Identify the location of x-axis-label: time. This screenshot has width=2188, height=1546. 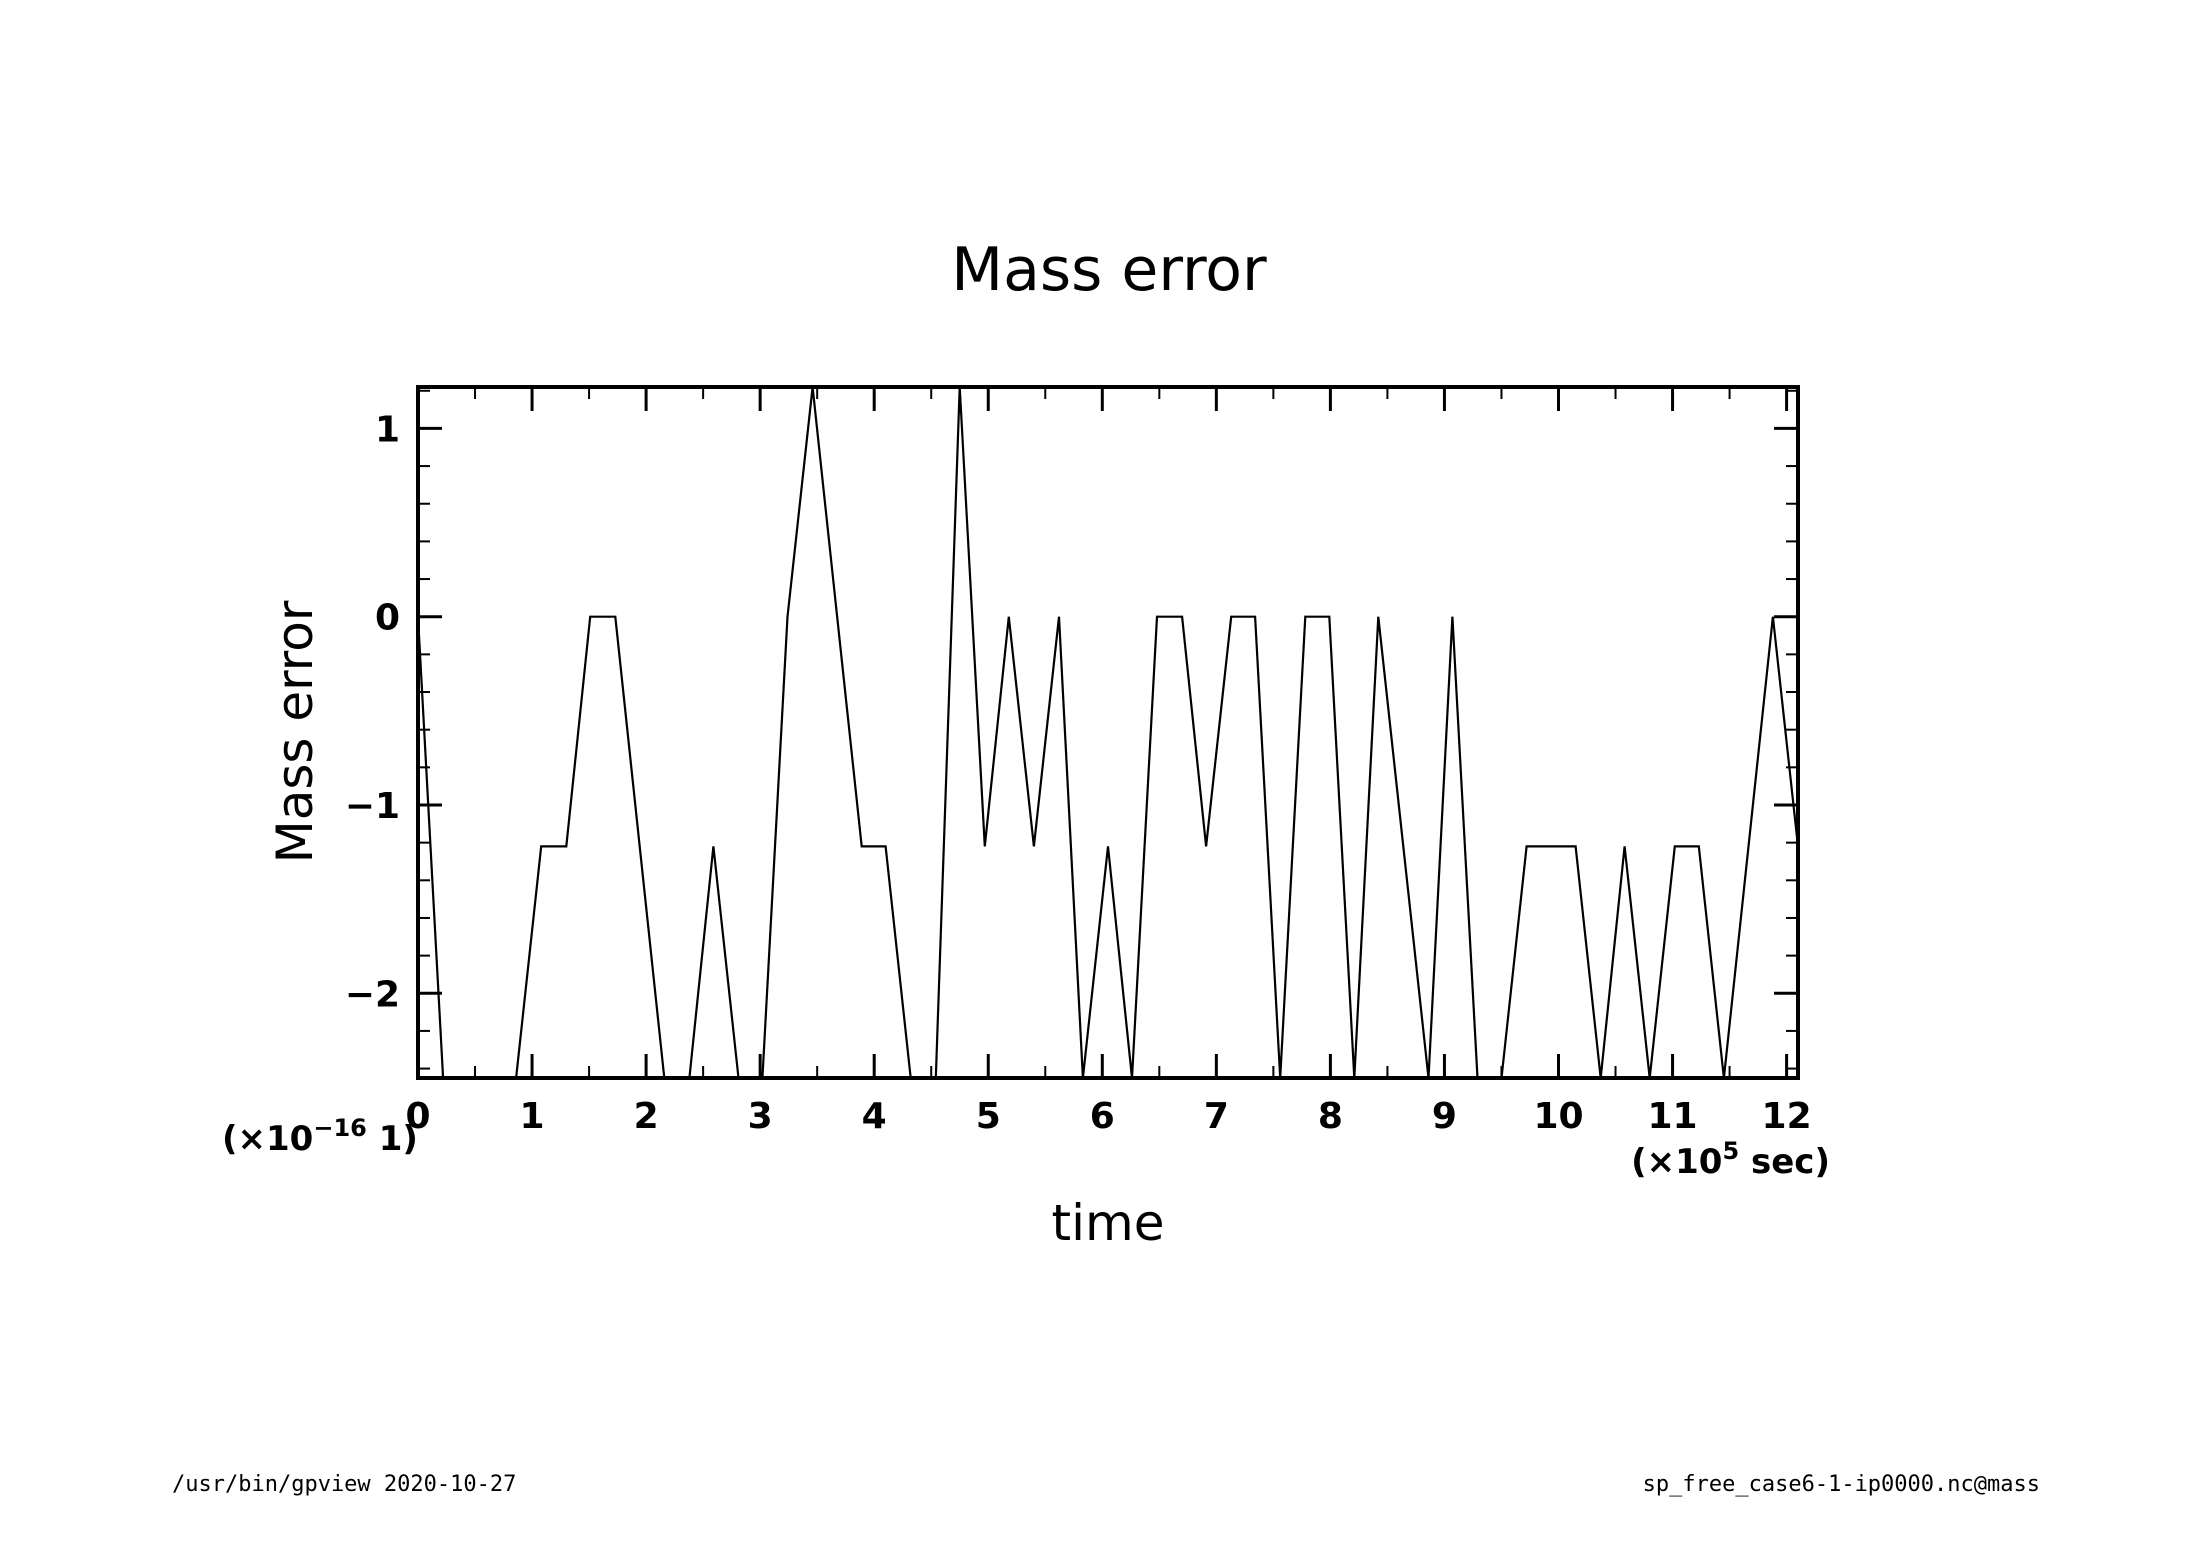
(1108, 1223).